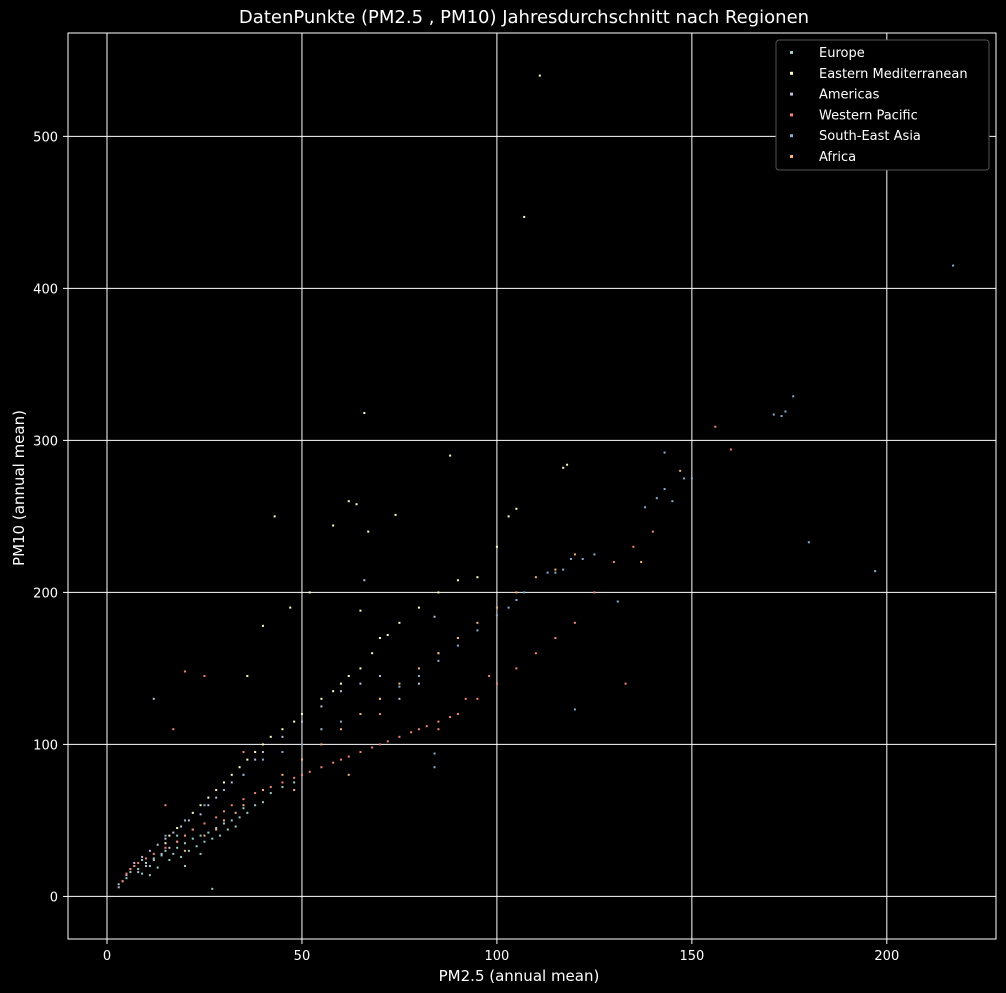  Describe the element at coordinates (849, 95) in the screenshot. I see `legend-item-label: Americas` at that location.